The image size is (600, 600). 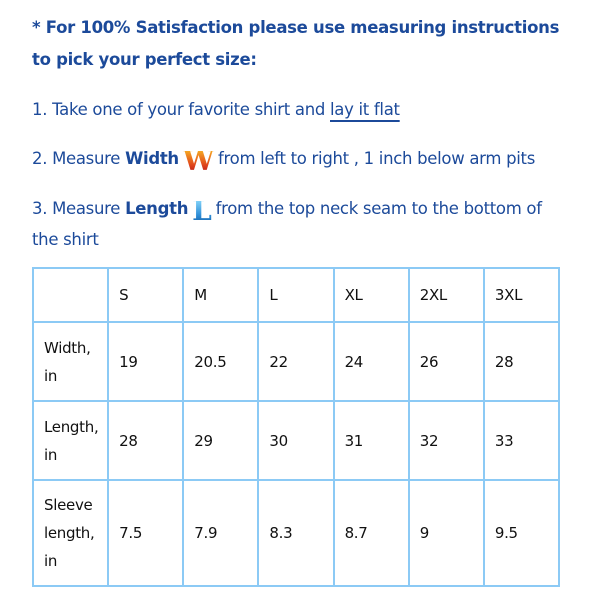 I want to click on step-2-prefix: 2. Measure, so click(x=79, y=158).